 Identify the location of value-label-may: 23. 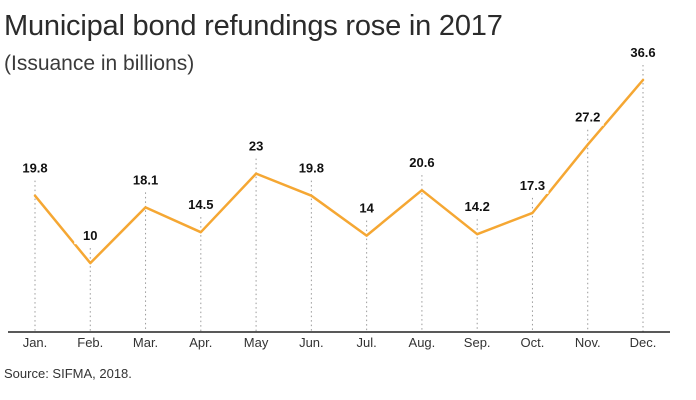
(256, 146).